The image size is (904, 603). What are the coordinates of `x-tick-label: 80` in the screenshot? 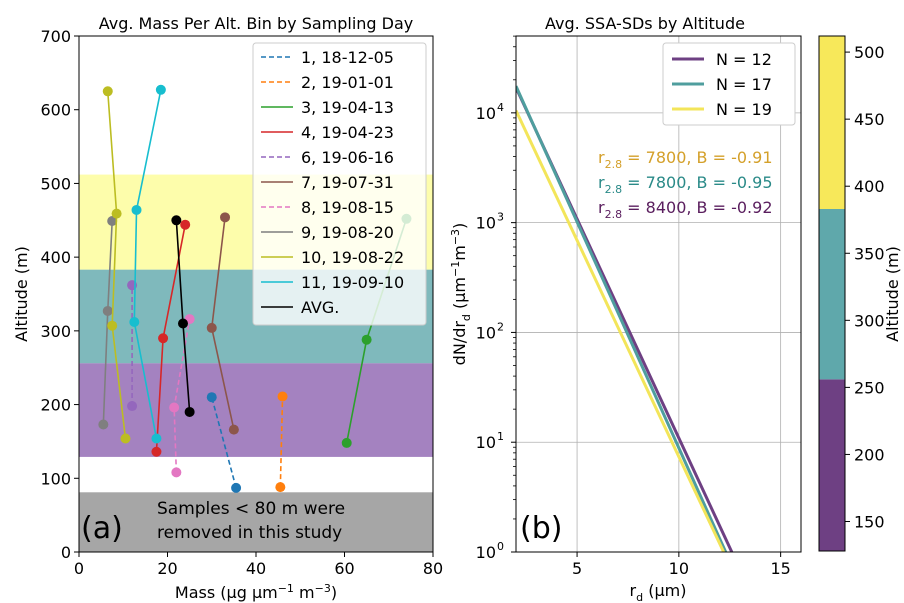 It's located at (433, 568).